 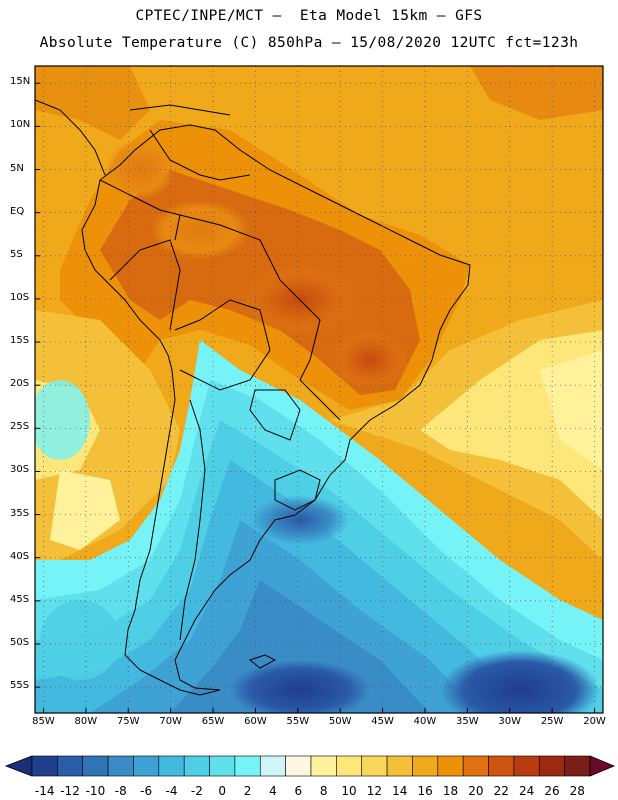 What do you see at coordinates (171, 791) in the screenshot?
I see `colorbar-label: -4` at bounding box center [171, 791].